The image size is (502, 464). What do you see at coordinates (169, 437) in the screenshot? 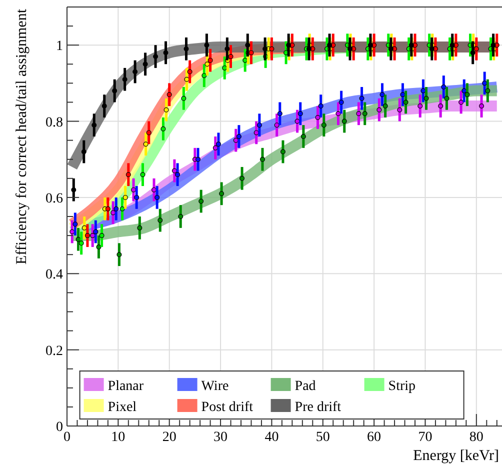
I see `x-tick-label: 20` at bounding box center [169, 437].